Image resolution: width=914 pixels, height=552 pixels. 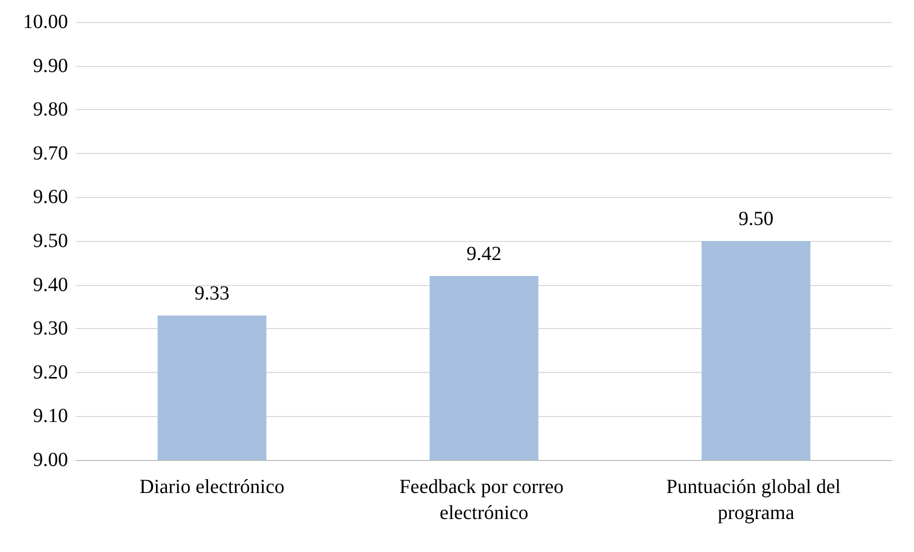 I want to click on y-tick-label: 9.30, so click(x=50, y=329).